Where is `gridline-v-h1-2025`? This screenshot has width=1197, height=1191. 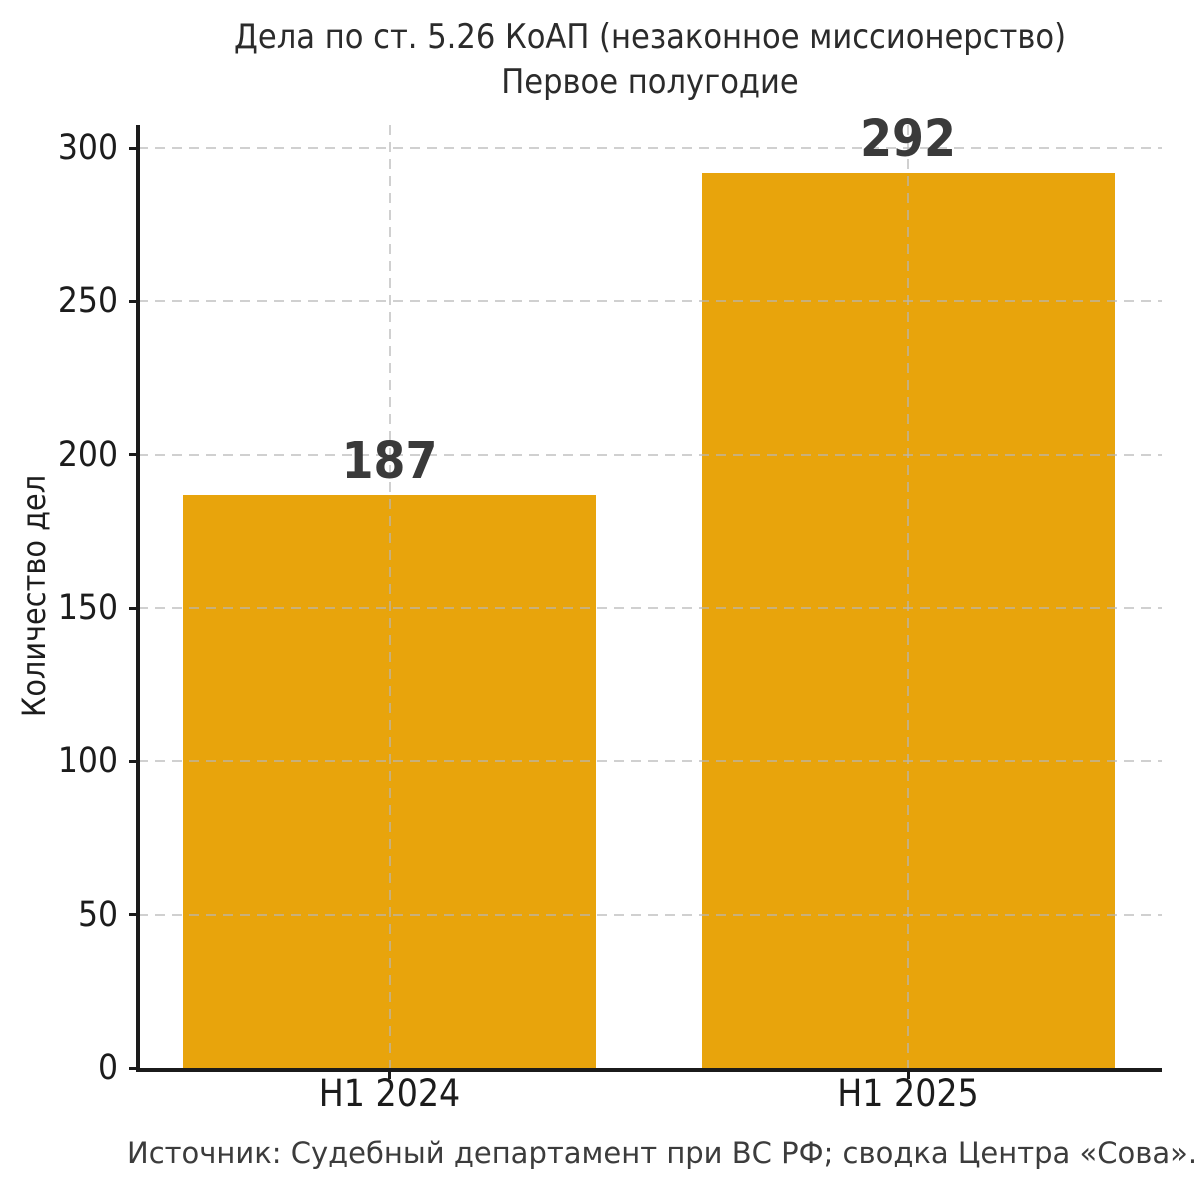
gridline-v-h1-2025 is located at coordinates (908, 596).